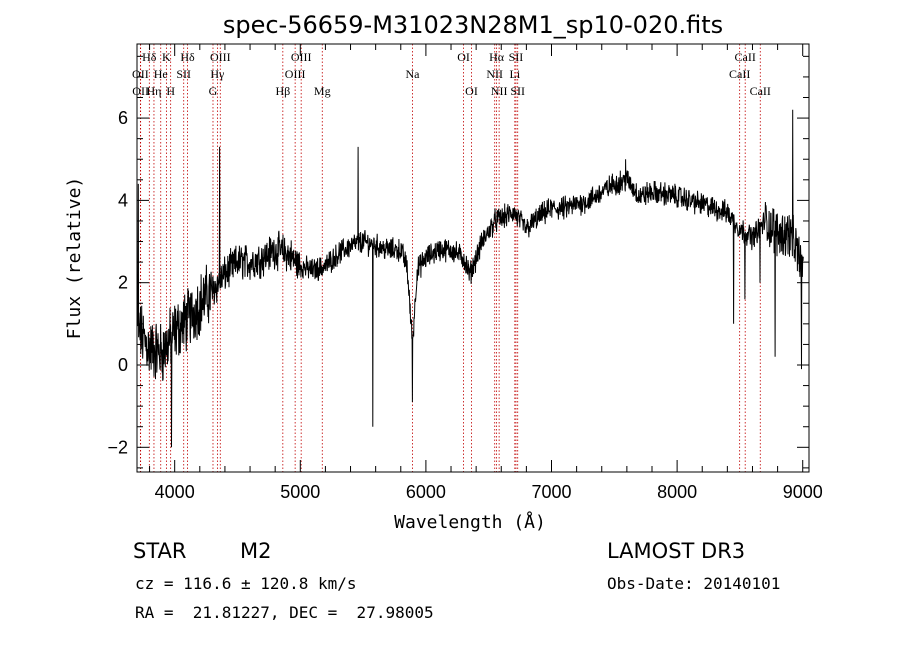 Image resolution: width=900 pixels, height=649 pixels. I want to click on line-label-11: SII, so click(183, 74).